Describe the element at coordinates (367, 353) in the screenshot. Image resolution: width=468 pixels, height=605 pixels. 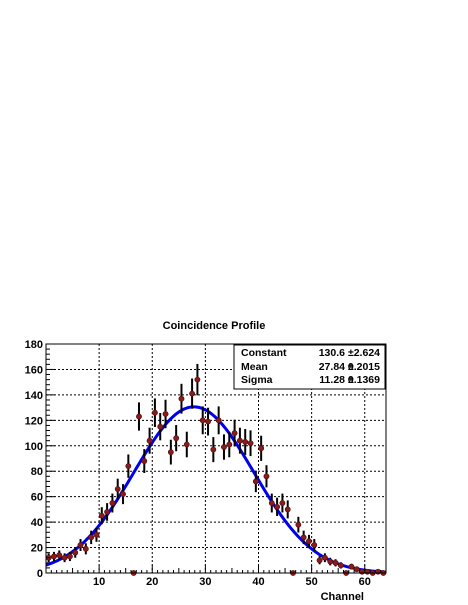
I see `stats-error-constant: 2.624` at that location.